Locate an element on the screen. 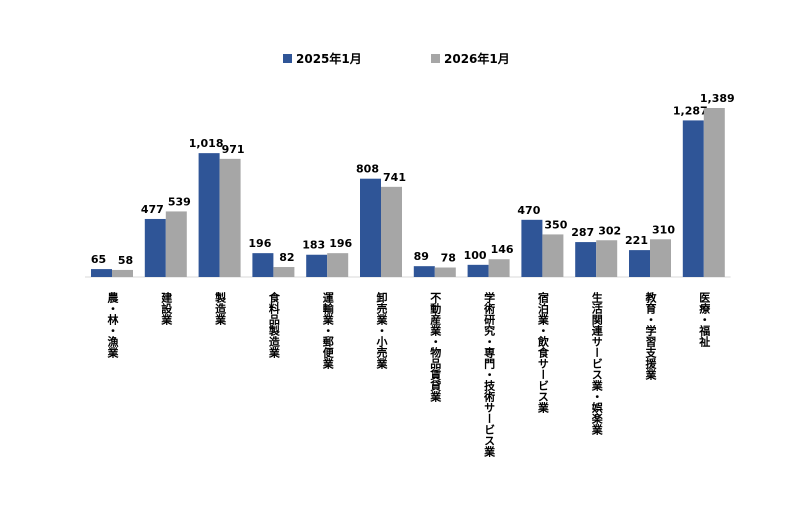 The image size is (800, 511). category-label: 食料品製造業 is located at coordinates (274, 325).